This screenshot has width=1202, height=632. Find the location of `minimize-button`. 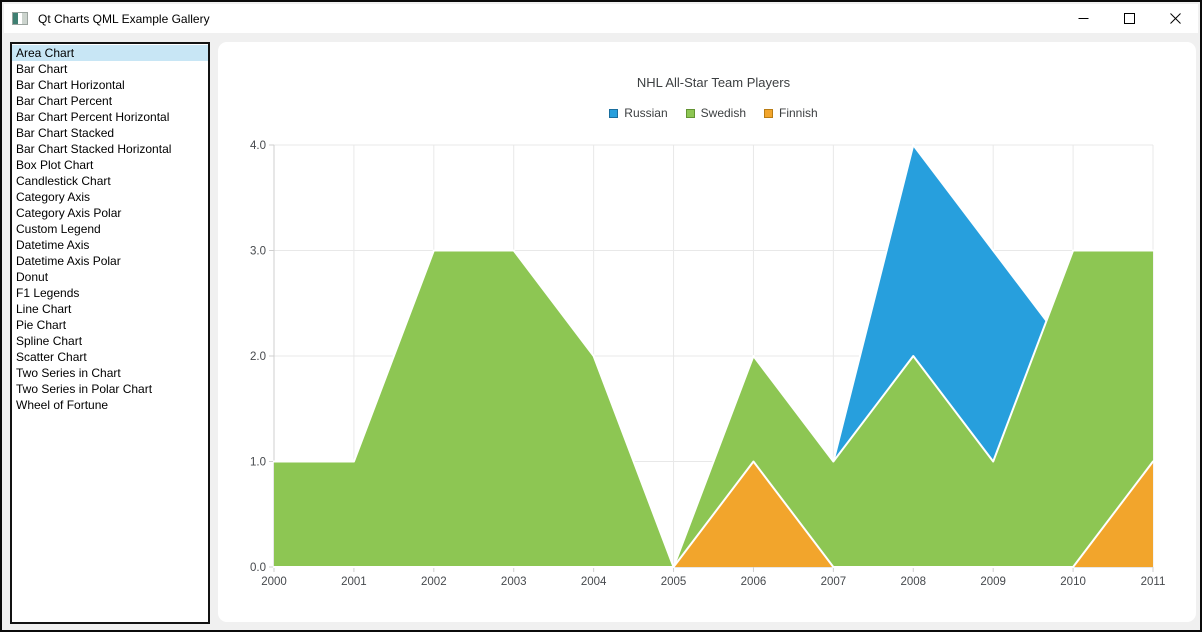

minimize-button is located at coordinates (1083, 18).